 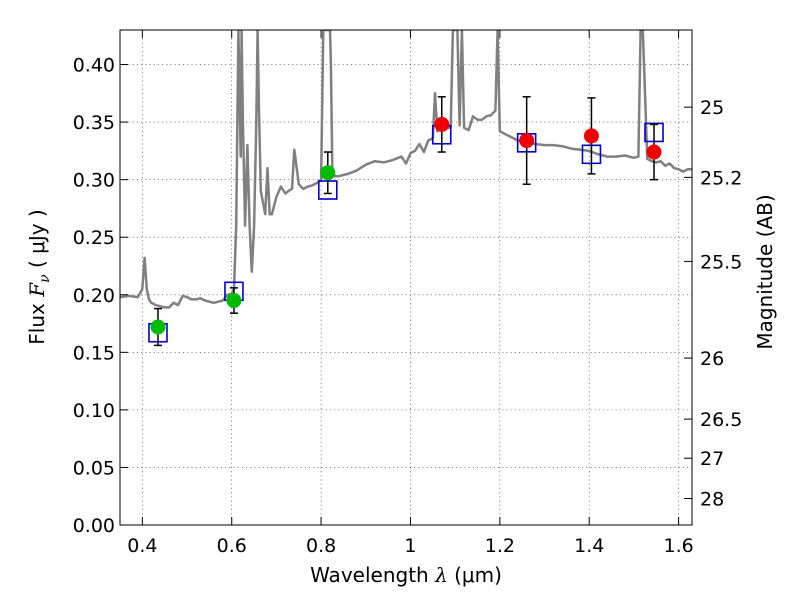 What do you see at coordinates (94, 238) in the screenshot?
I see `y-tick-label: 0.25` at bounding box center [94, 238].